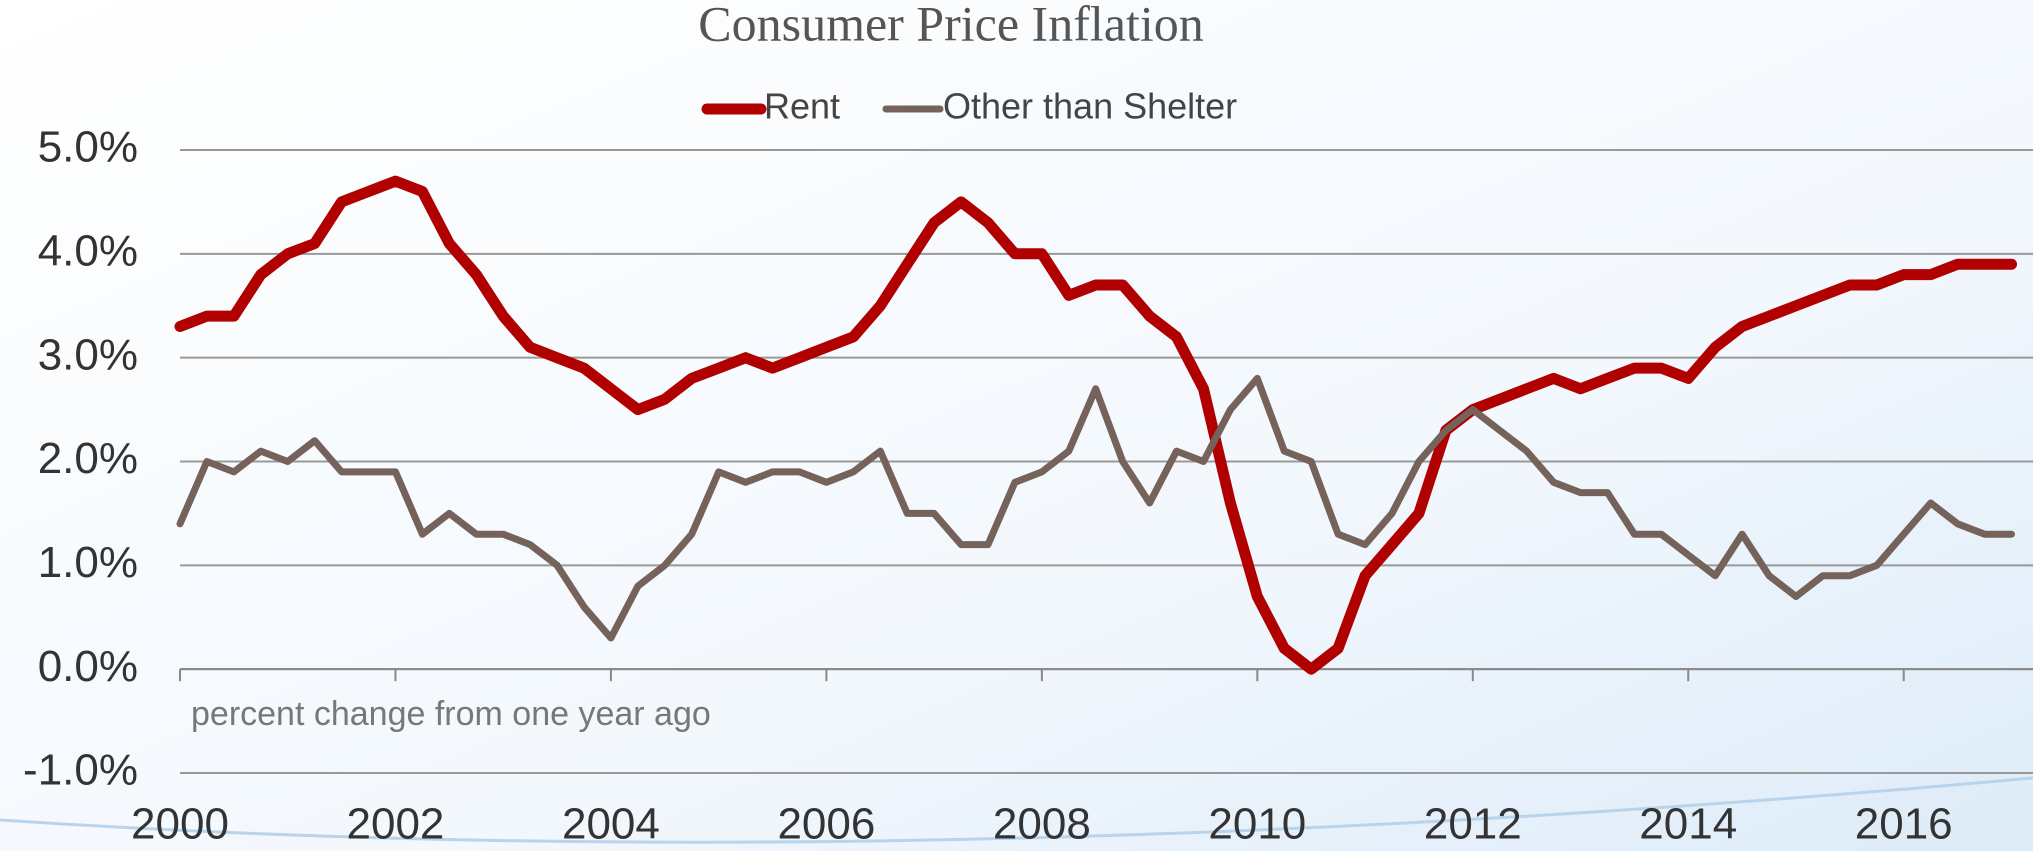  Describe the element at coordinates (1042, 824) in the screenshot. I see `x-tick-label: 2008` at that location.